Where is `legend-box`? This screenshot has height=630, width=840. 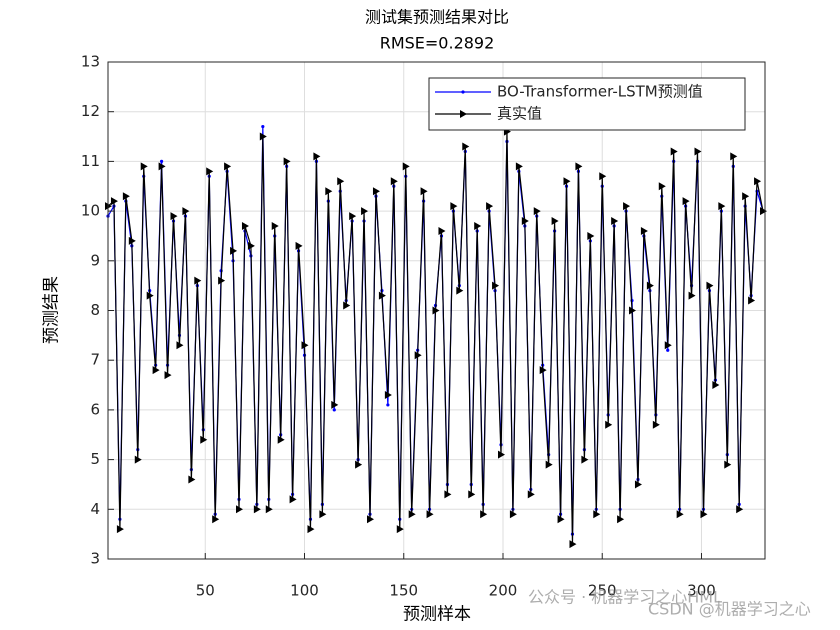 legend-box is located at coordinates (587, 104).